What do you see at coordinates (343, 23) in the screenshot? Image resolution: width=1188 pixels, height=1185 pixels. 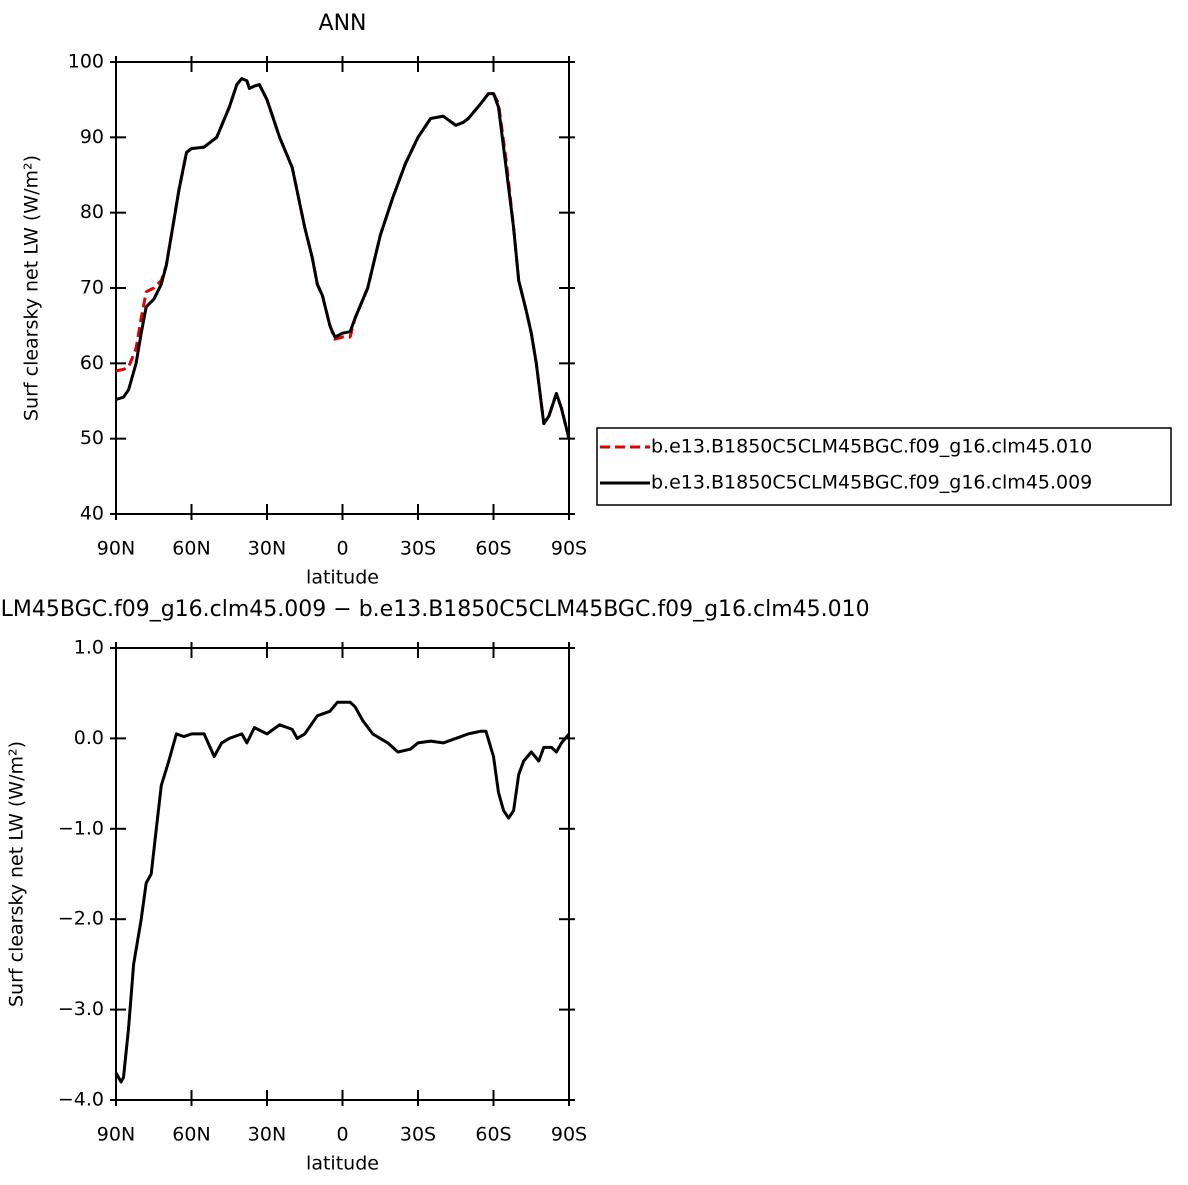 I see `chart-title: ANN` at bounding box center [343, 23].